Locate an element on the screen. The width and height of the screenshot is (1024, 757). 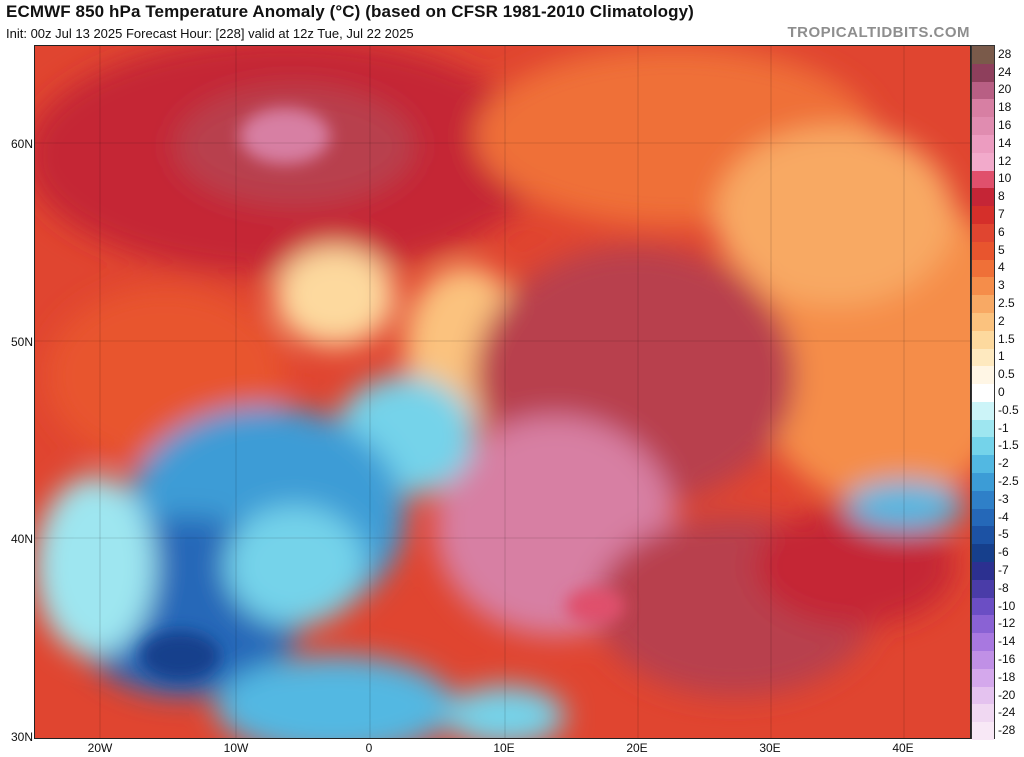
colorbar-level-label: -2 is located at coordinates (1003, 463).